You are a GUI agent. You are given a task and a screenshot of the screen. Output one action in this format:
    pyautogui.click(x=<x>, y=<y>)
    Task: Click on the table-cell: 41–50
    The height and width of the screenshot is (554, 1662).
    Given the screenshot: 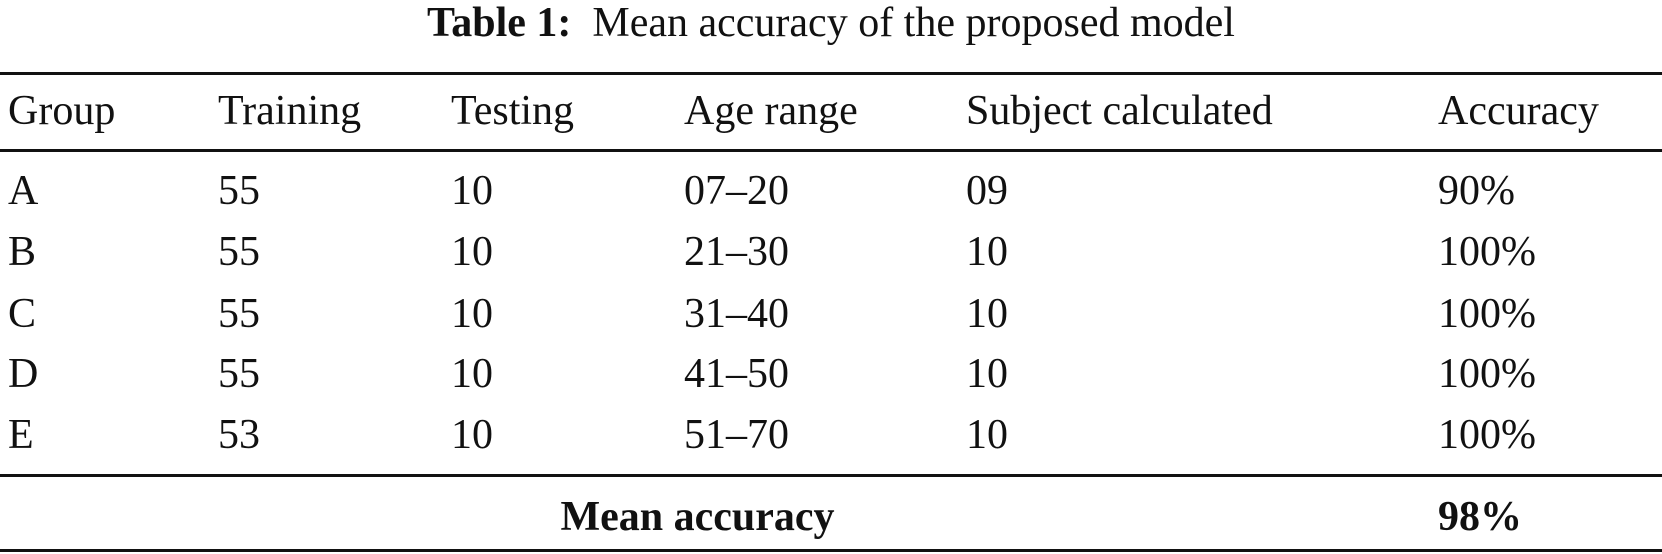 What is the action you would take?
    pyautogui.click(x=736, y=374)
    